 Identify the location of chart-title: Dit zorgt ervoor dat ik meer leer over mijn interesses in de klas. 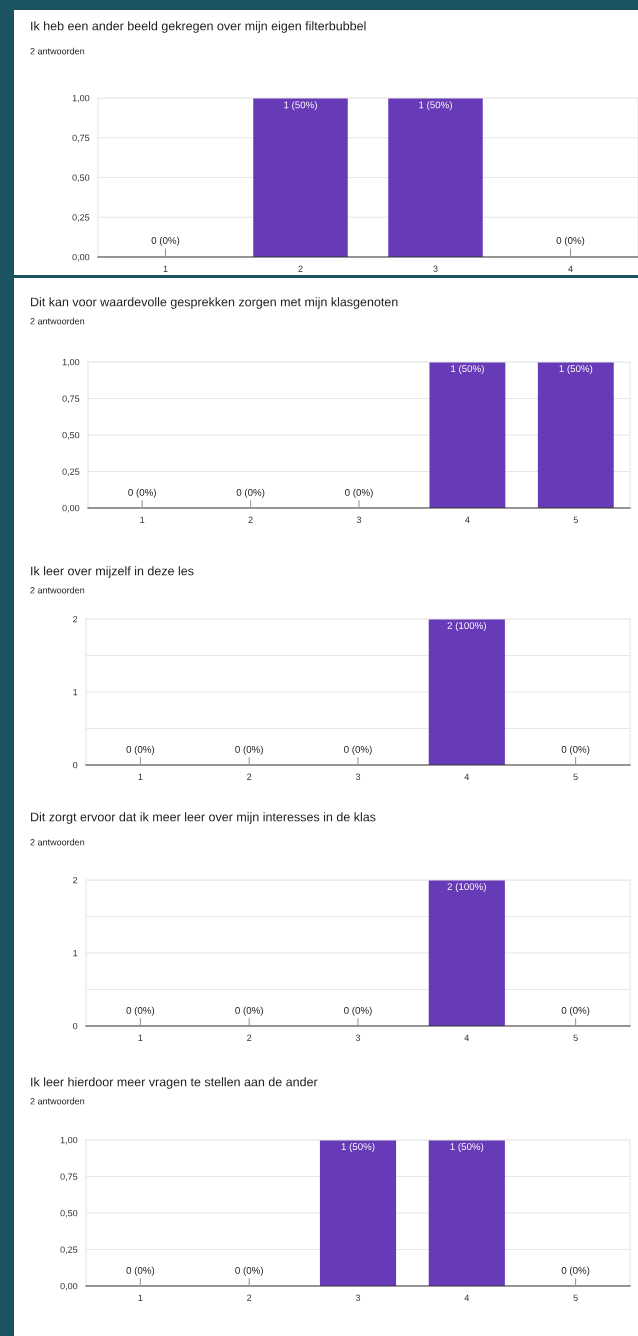
(203, 818).